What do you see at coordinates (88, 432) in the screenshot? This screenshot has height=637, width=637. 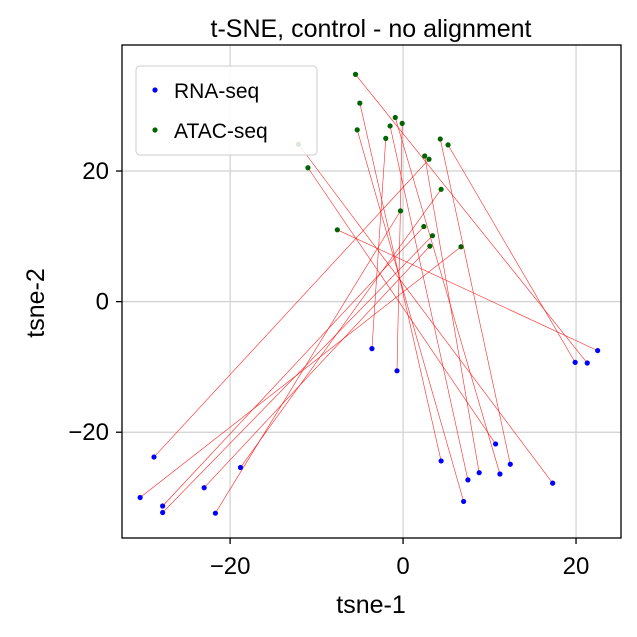 I see `y-tick-label: −20` at bounding box center [88, 432].